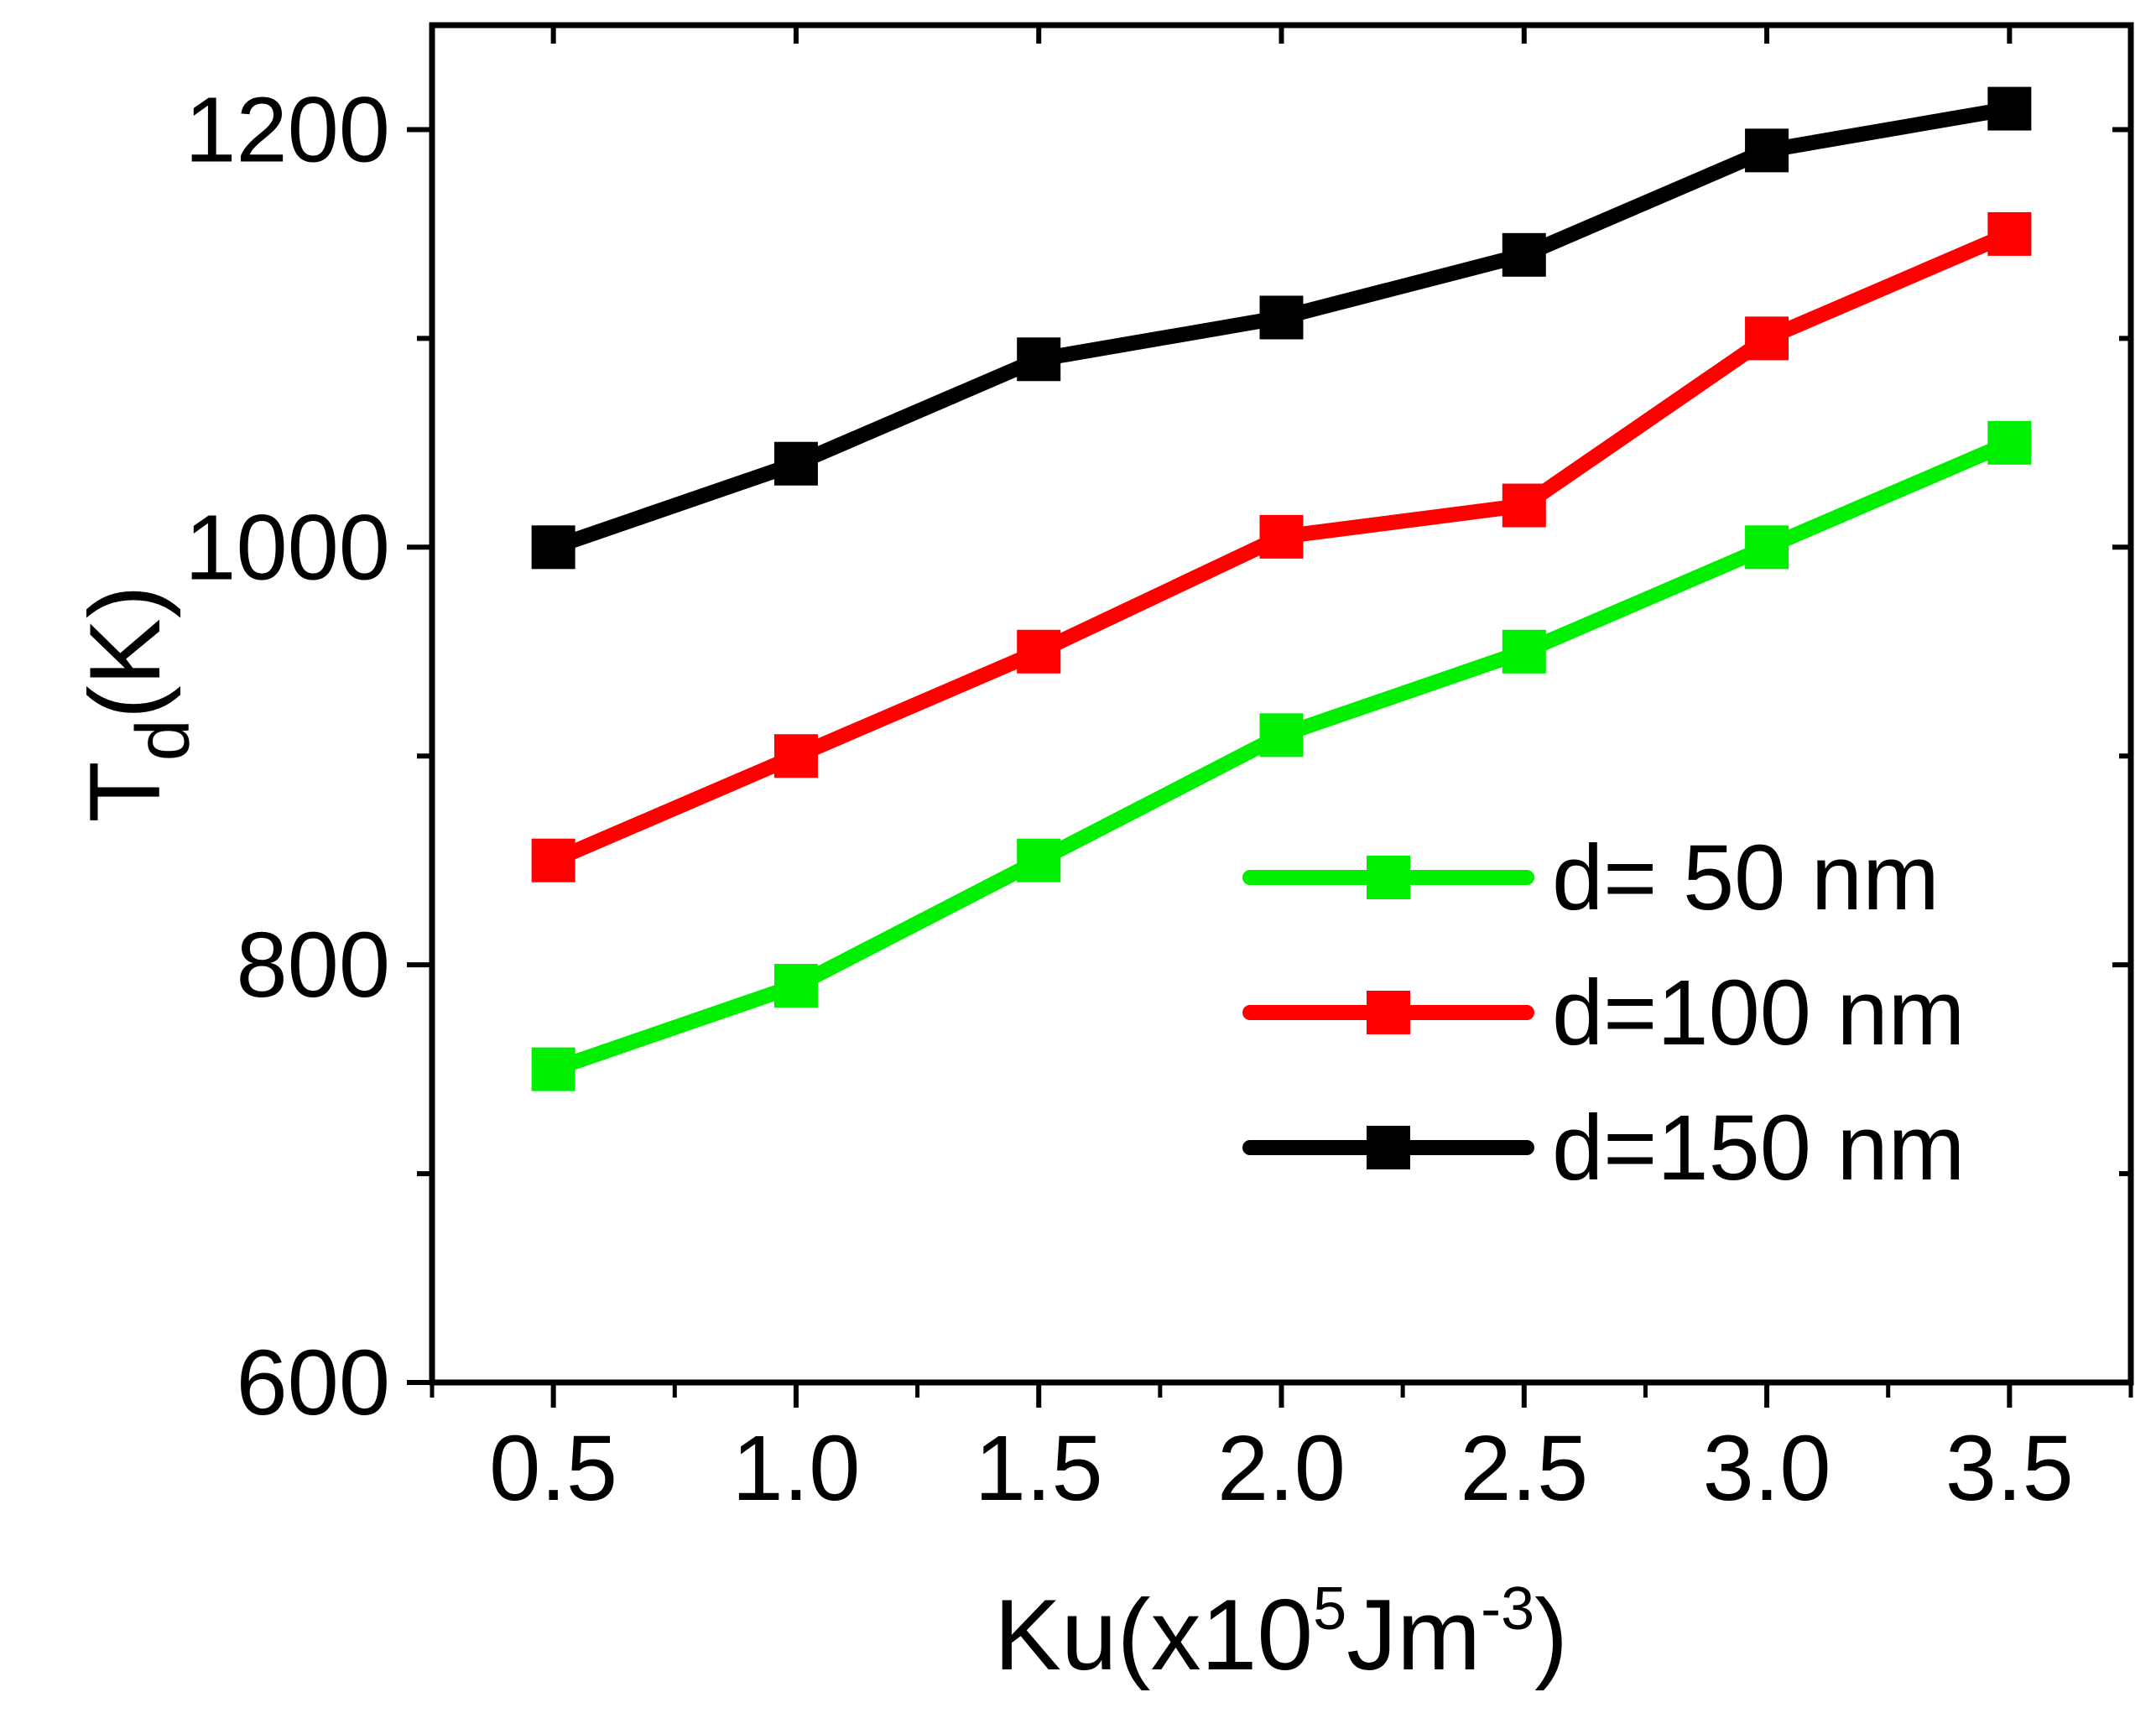 The width and height of the screenshot is (2156, 1713). I want to click on x-tick-label: 1.0, so click(796, 1468).